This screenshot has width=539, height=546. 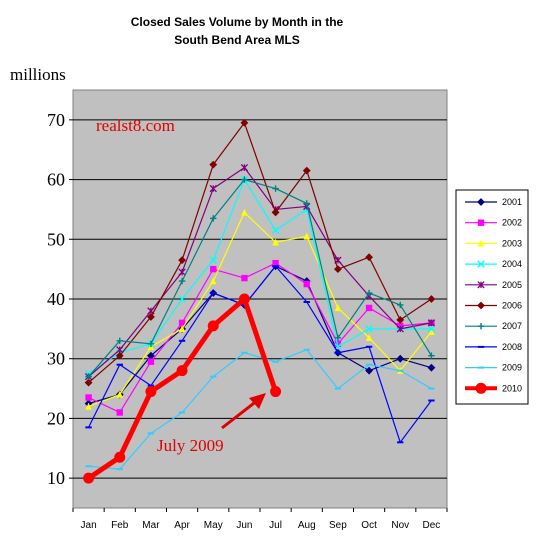 What do you see at coordinates (120, 525) in the screenshot?
I see `x-tick-label: Feb` at bounding box center [120, 525].